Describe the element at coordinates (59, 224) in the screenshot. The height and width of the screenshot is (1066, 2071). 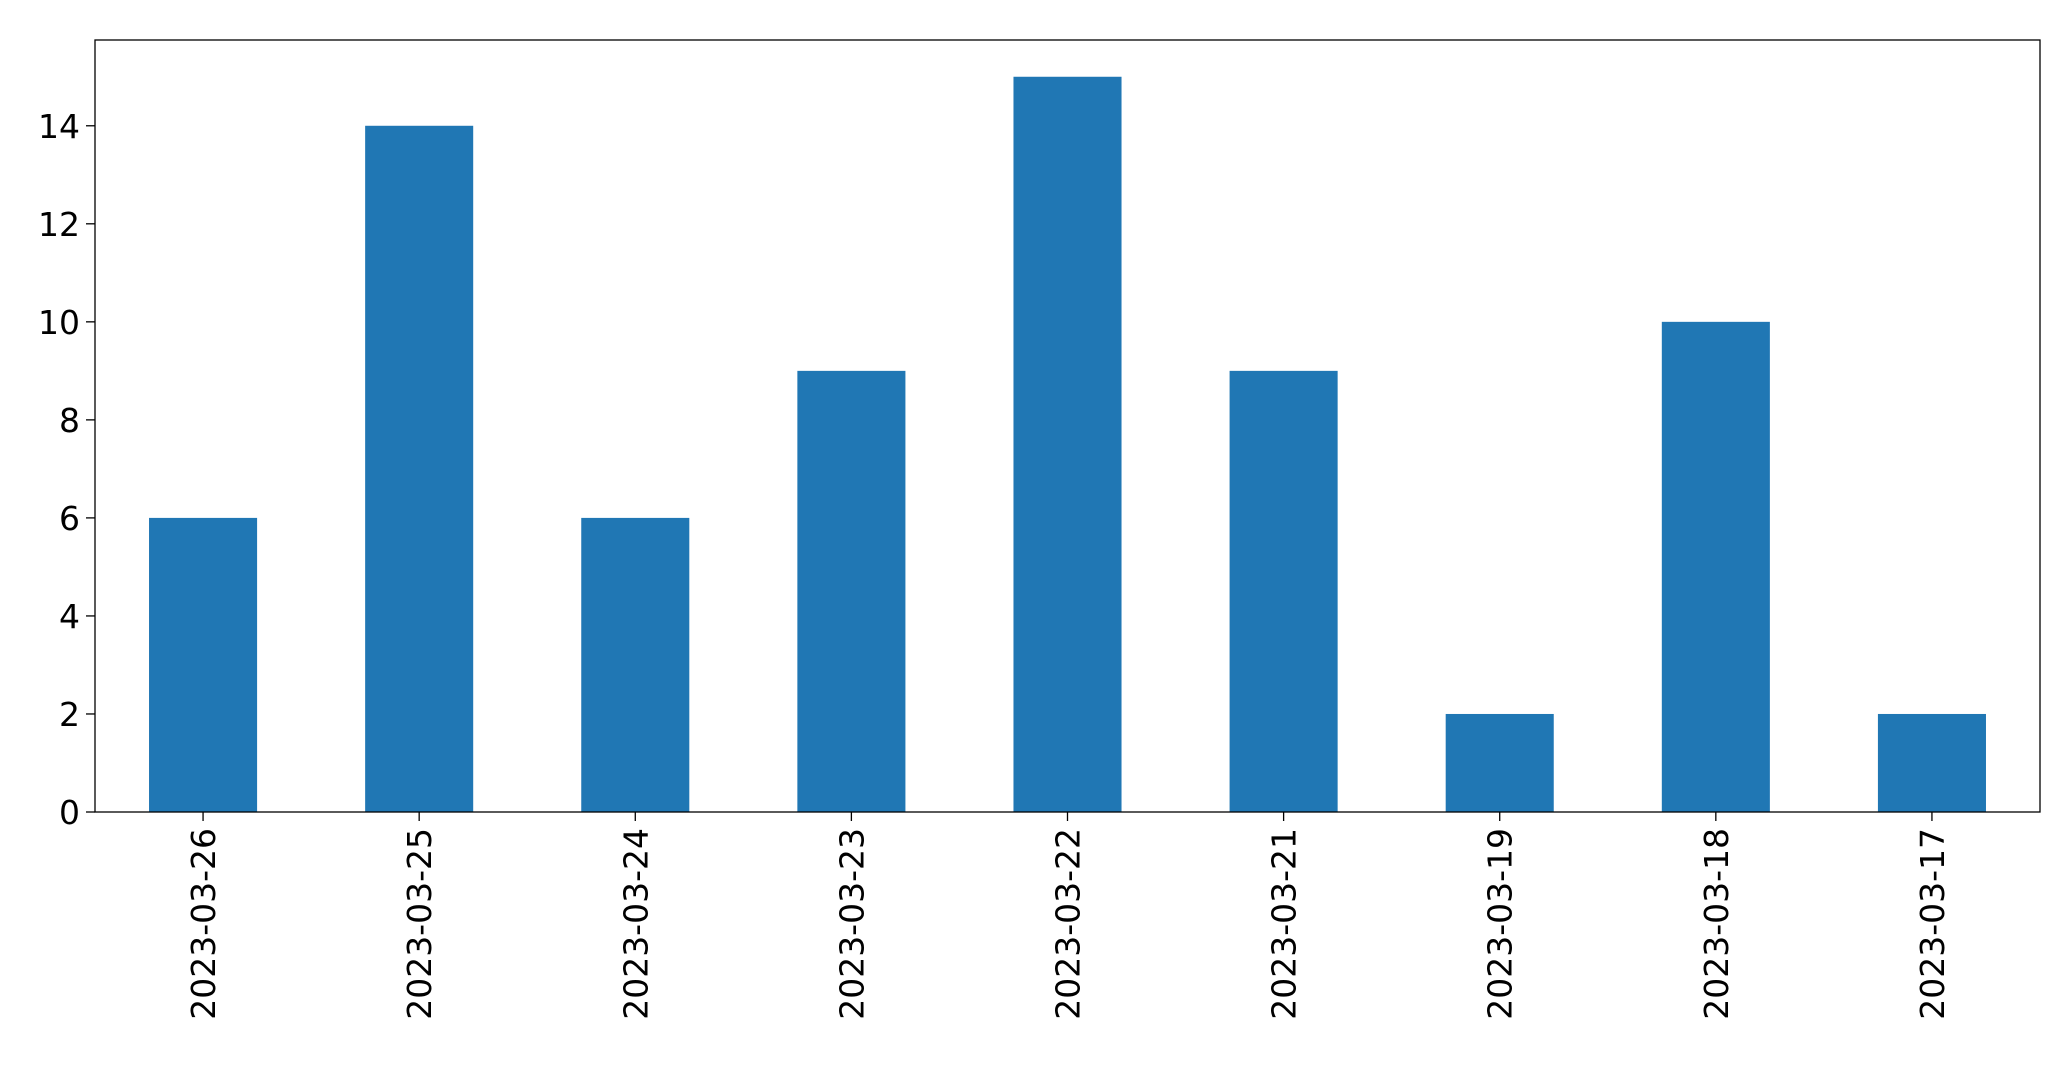
I see `y-tick-label-12: 12` at that location.